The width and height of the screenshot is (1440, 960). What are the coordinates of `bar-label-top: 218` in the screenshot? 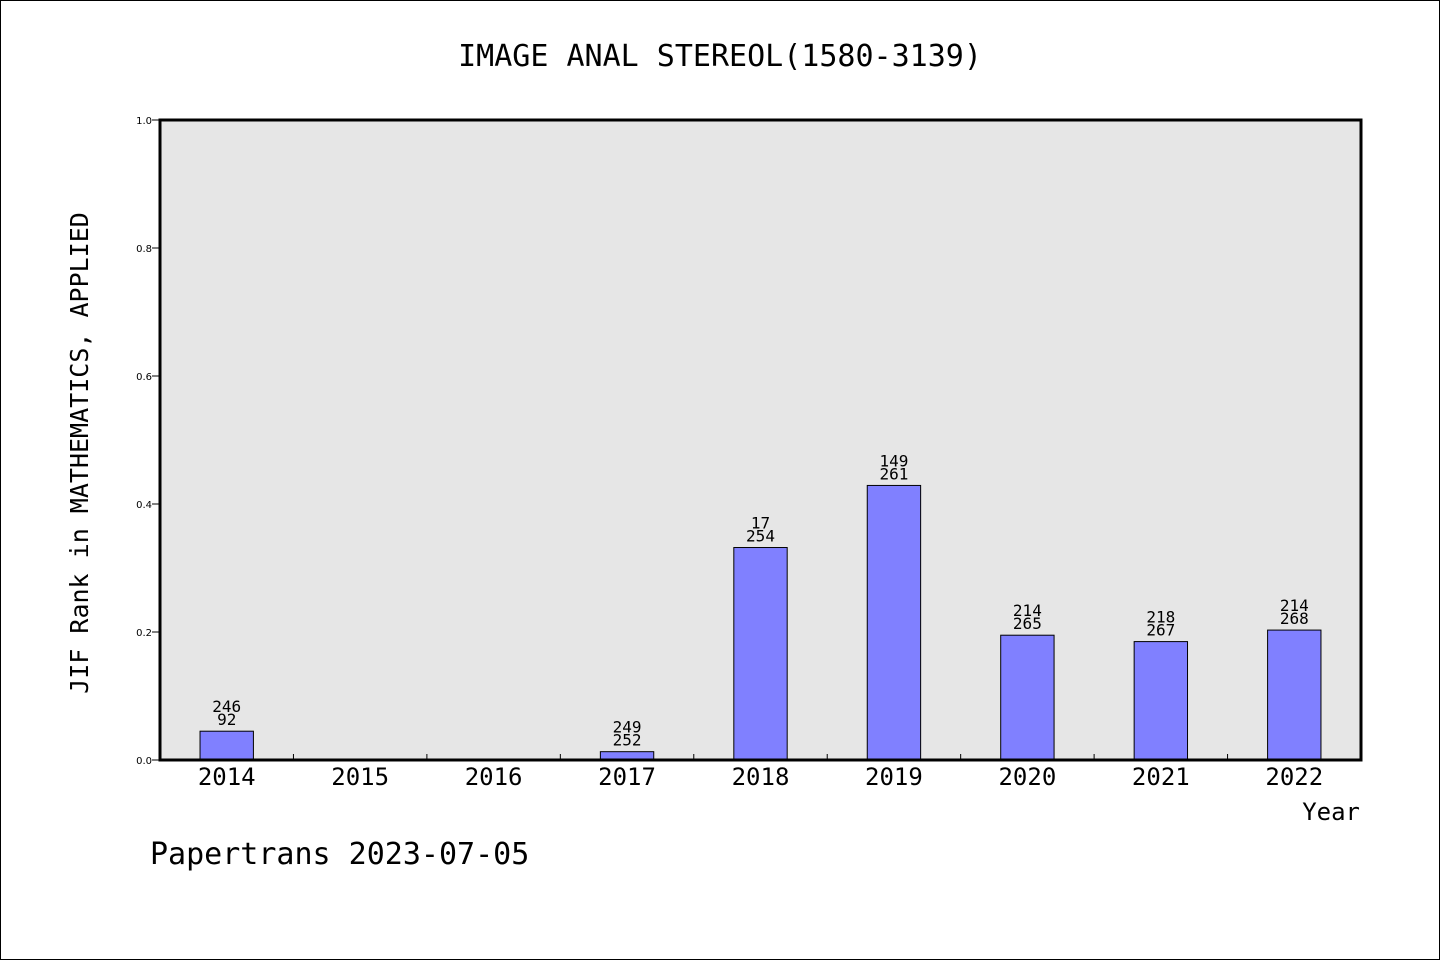 It's located at (1160, 617).